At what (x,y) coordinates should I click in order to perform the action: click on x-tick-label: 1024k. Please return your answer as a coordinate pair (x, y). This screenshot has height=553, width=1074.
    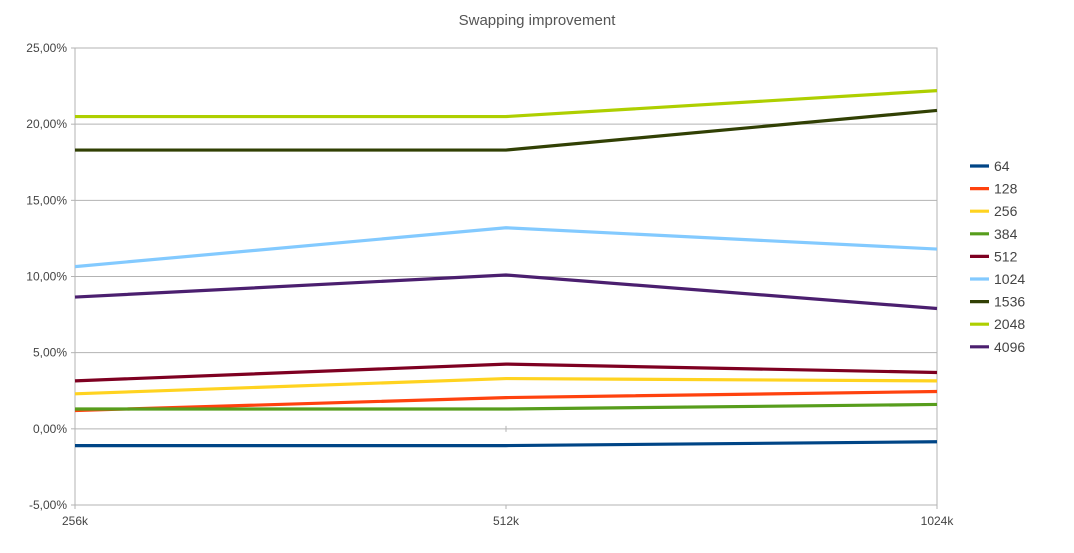
    Looking at the image, I should click on (938, 521).